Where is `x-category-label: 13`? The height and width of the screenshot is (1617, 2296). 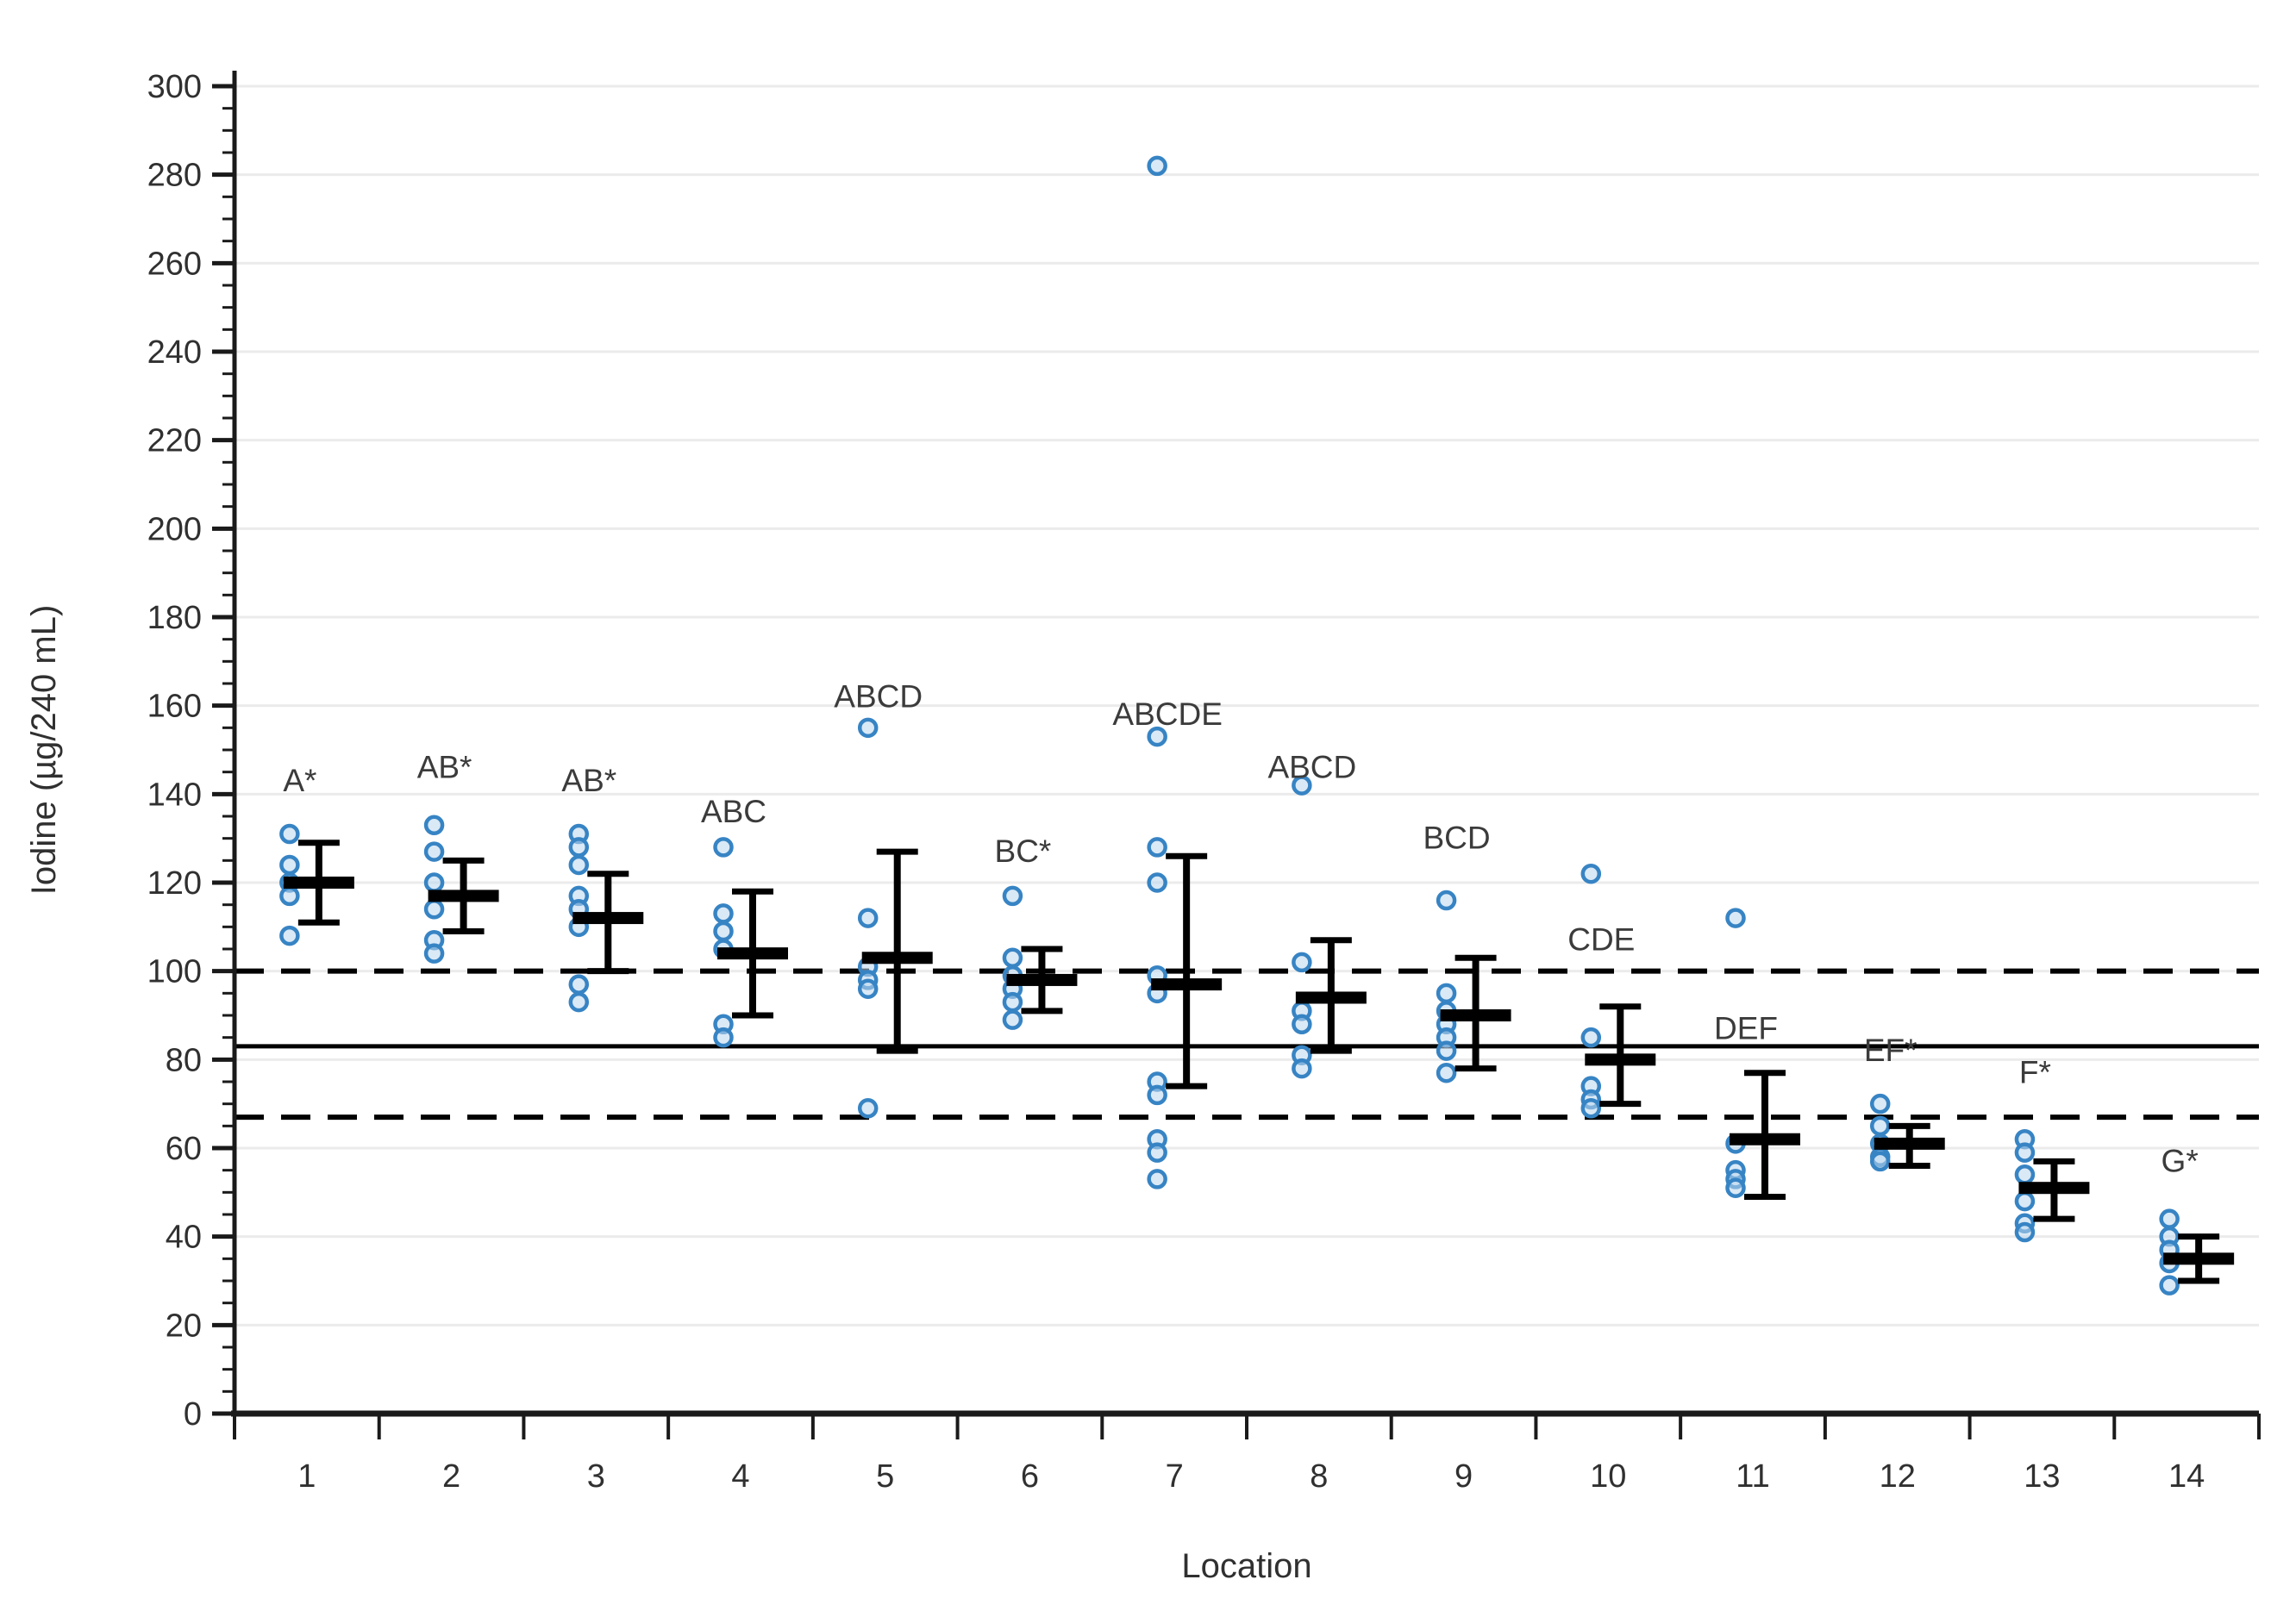 x-category-label: 13 is located at coordinates (2042, 1476).